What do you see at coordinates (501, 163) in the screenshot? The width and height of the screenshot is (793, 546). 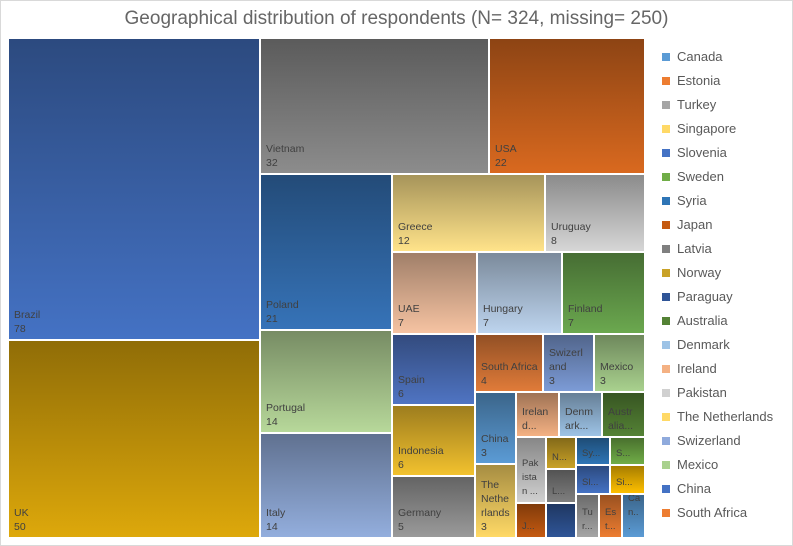 I see `tile-value: 22` at bounding box center [501, 163].